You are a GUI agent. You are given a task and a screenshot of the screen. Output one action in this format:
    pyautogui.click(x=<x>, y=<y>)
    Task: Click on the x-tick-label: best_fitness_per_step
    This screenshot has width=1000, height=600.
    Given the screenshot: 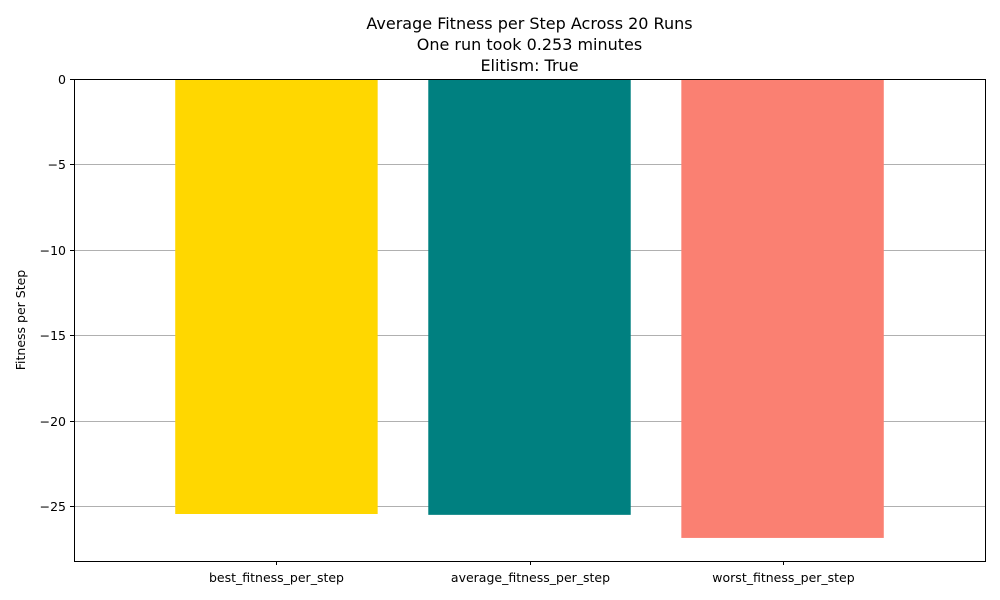 What is the action you would take?
    pyautogui.click(x=276, y=577)
    